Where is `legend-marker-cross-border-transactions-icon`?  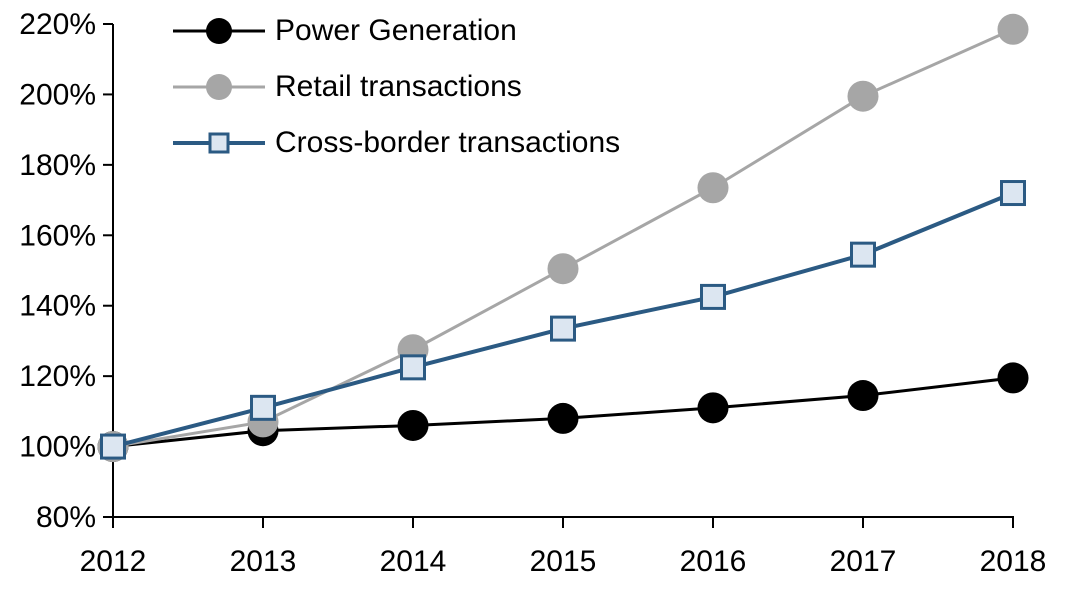 legend-marker-cross-border-transactions-icon is located at coordinates (219, 143).